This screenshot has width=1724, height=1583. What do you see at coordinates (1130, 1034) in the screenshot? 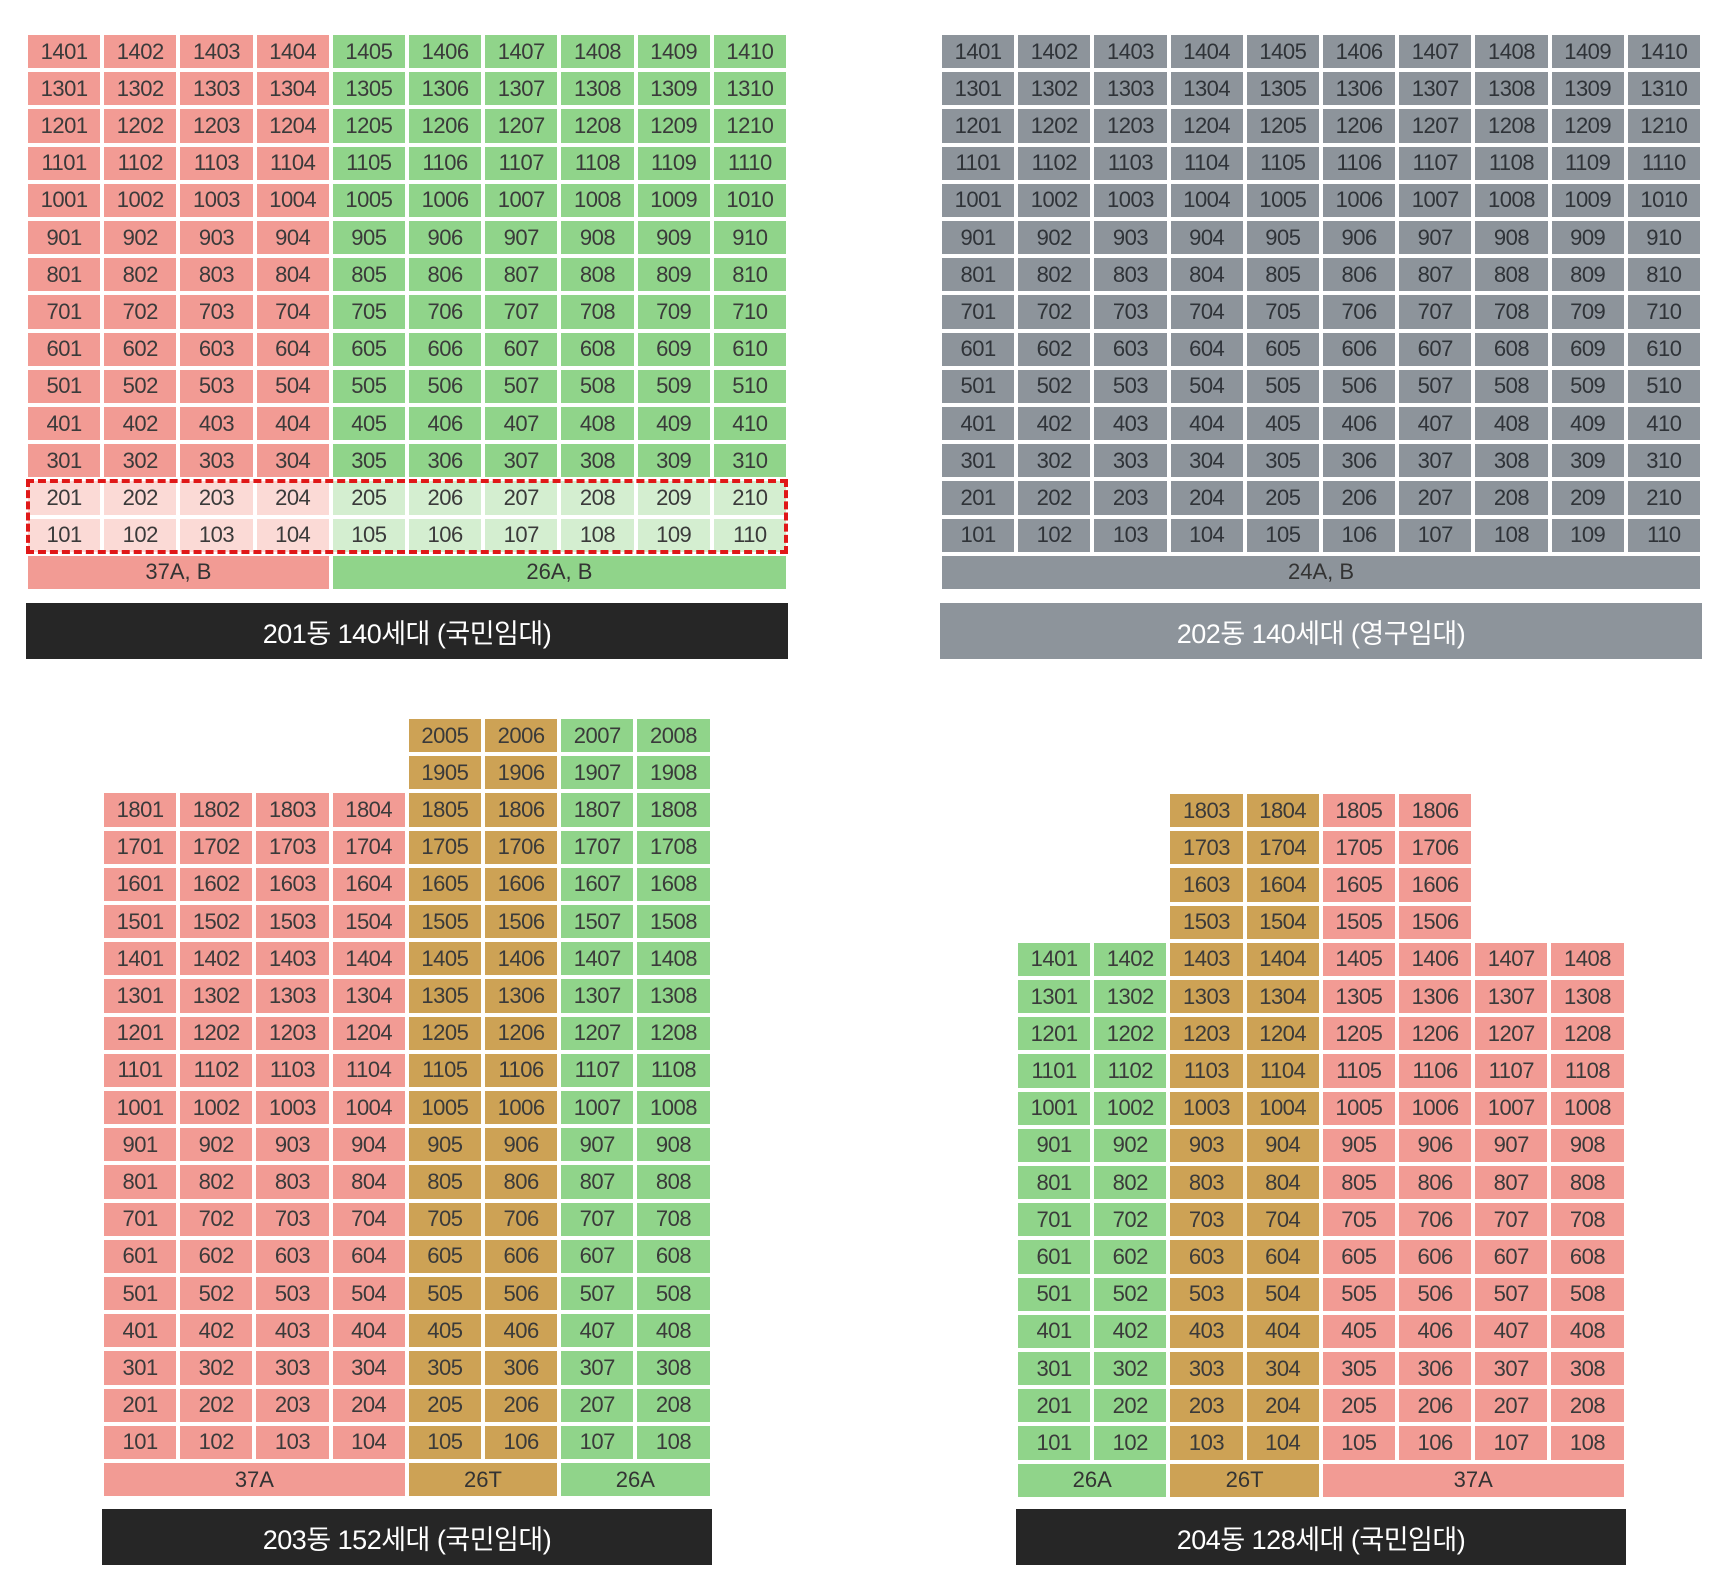
I see `unit-cell: 1202` at bounding box center [1130, 1034].